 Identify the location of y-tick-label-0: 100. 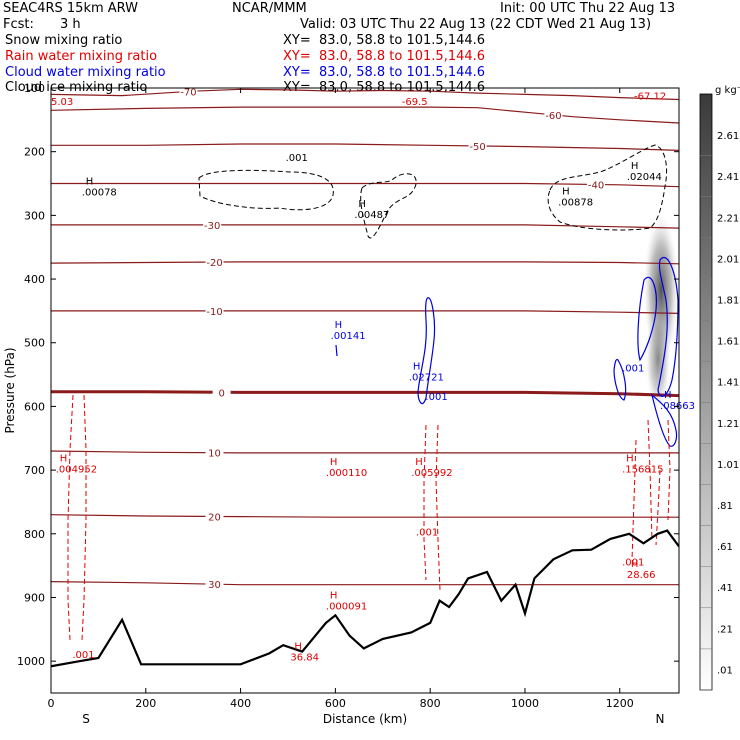
(34, 88).